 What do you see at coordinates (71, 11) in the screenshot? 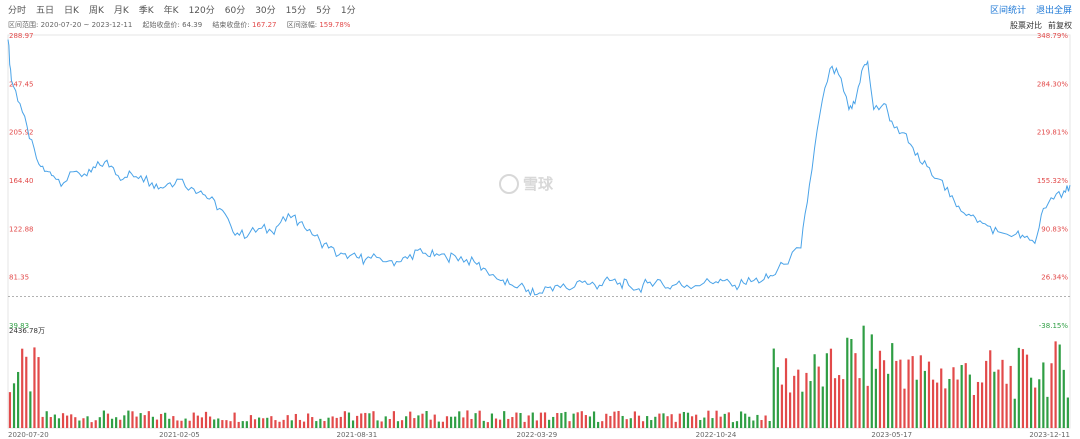
I see `period-tab-2: 日K` at bounding box center [71, 11].